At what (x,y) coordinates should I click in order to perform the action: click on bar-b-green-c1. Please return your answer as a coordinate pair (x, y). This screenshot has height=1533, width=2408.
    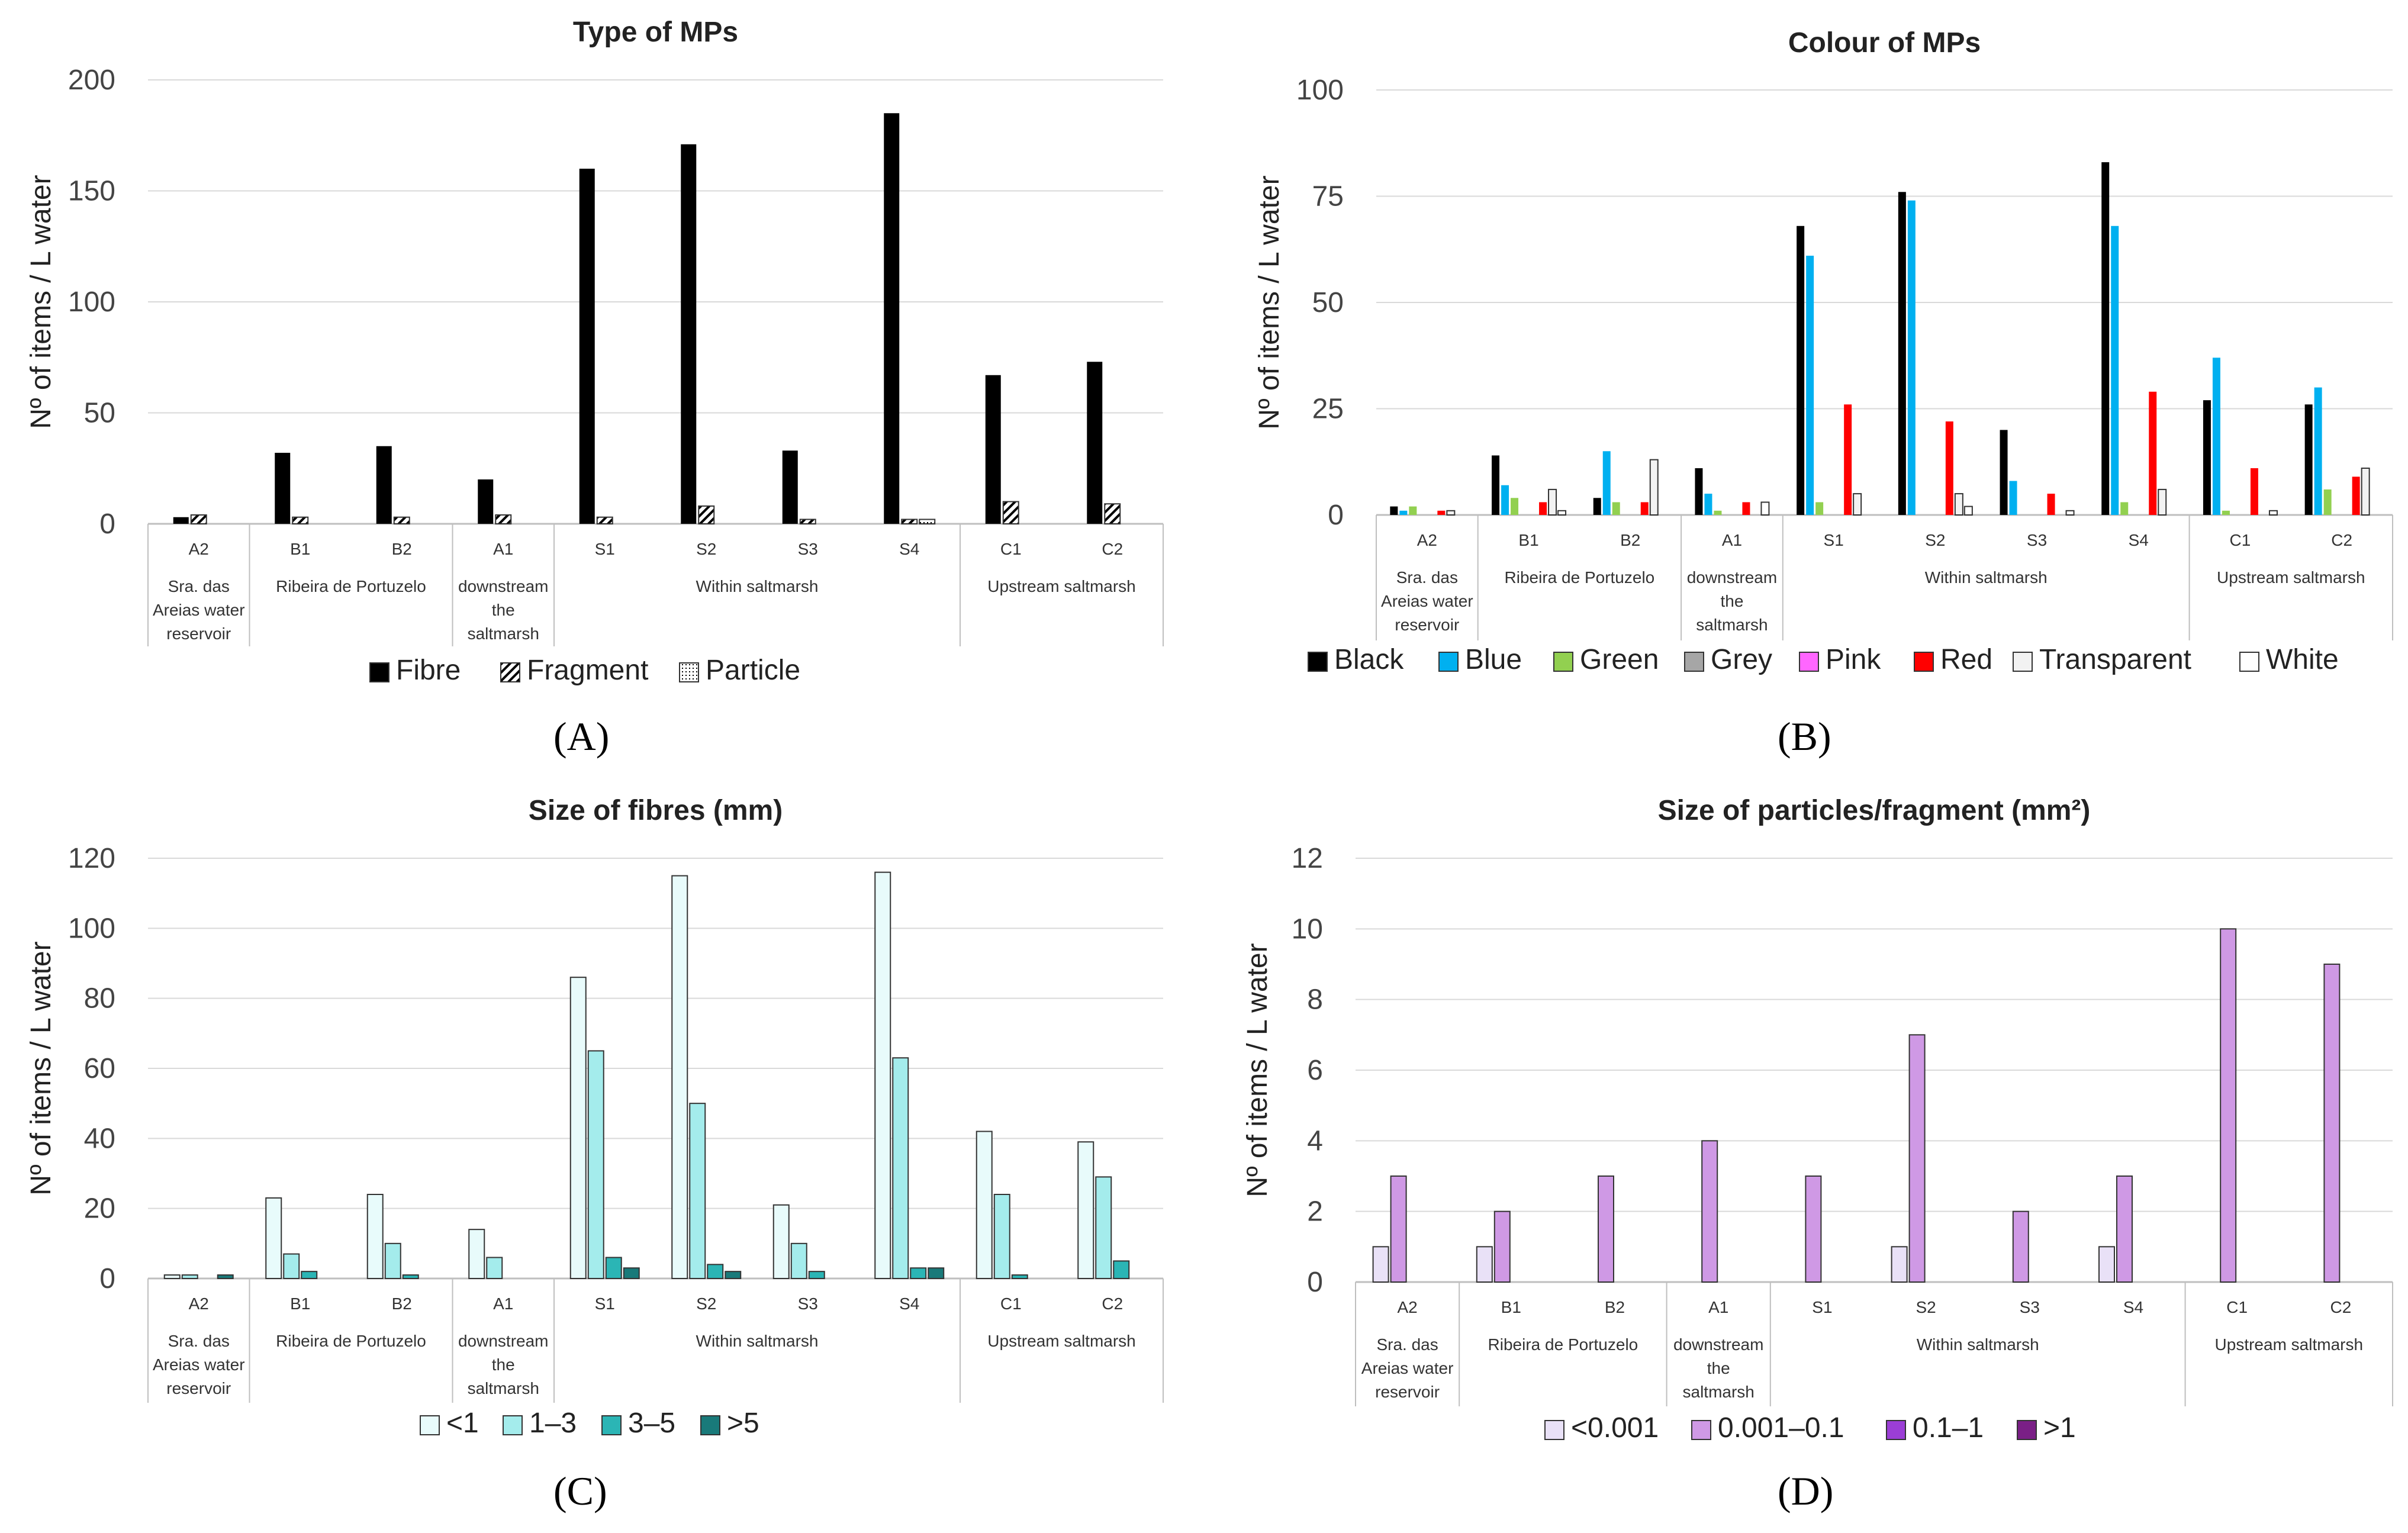
    Looking at the image, I should click on (2226, 512).